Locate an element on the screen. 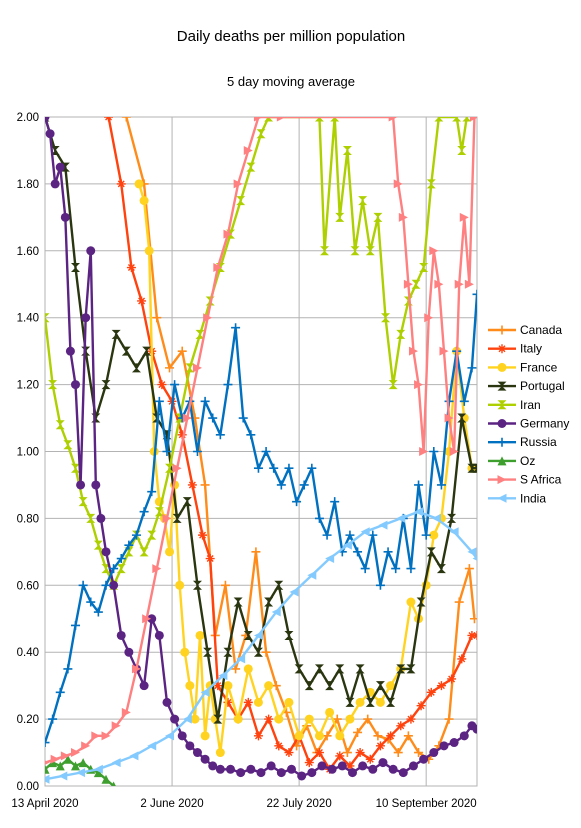  legend-entry: India is located at coordinates (517, 498).